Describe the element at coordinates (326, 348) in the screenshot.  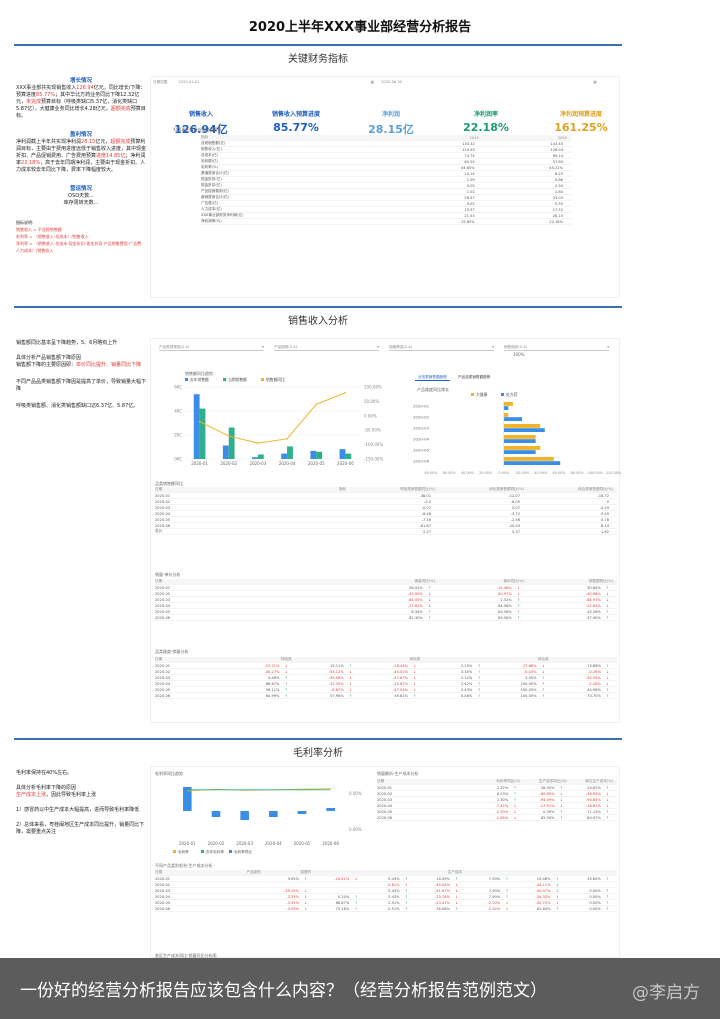
I see `filter-dropdown: 产品组别(2-4) ▾` at that location.